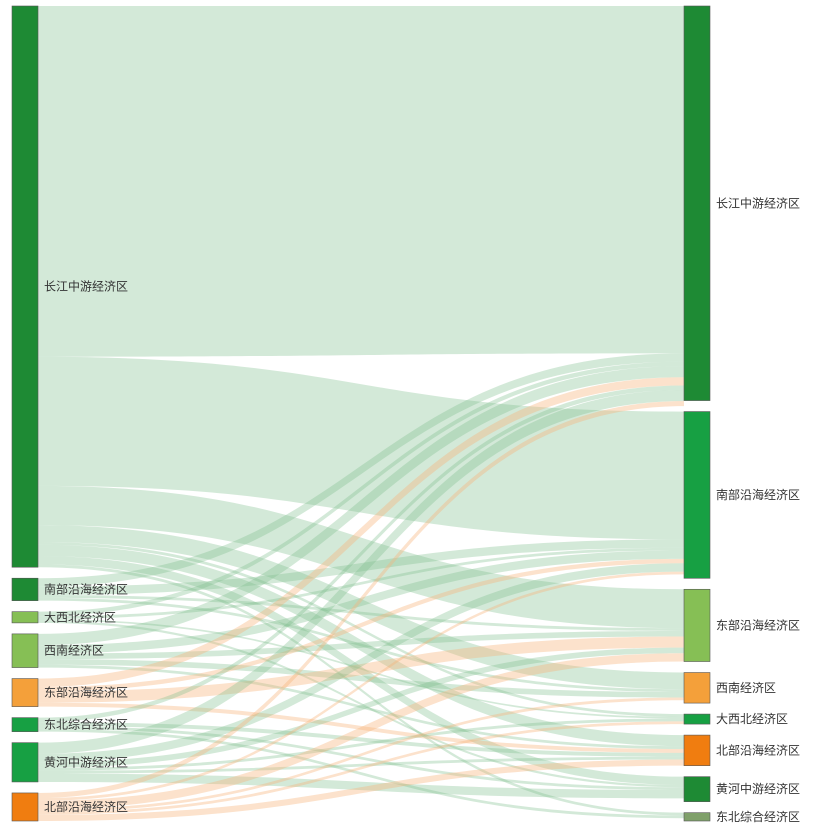 This screenshot has width=827, height=827. What do you see at coordinates (697, 789) in the screenshot?
I see `right-node-huanghe` at bounding box center [697, 789].